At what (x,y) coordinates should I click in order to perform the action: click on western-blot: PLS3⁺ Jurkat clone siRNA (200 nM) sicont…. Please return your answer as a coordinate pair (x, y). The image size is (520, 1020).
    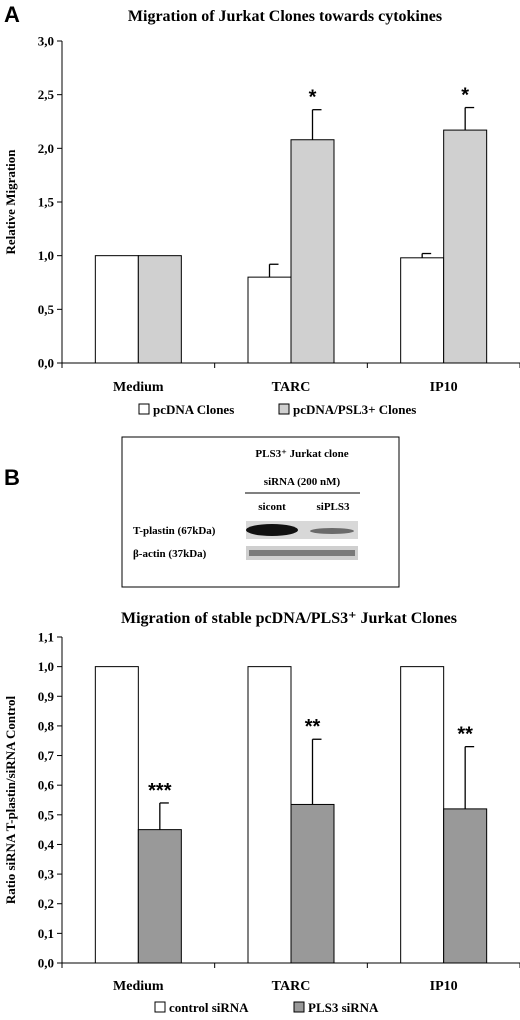
    Looking at the image, I should click on (260, 512).